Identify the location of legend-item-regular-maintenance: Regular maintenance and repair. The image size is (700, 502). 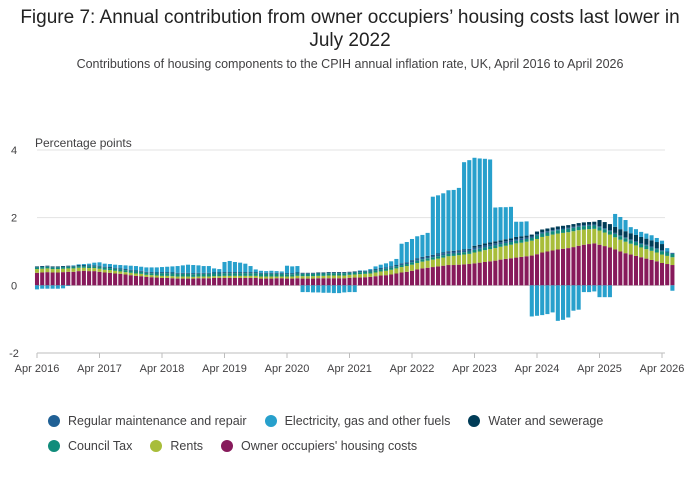
(147, 421).